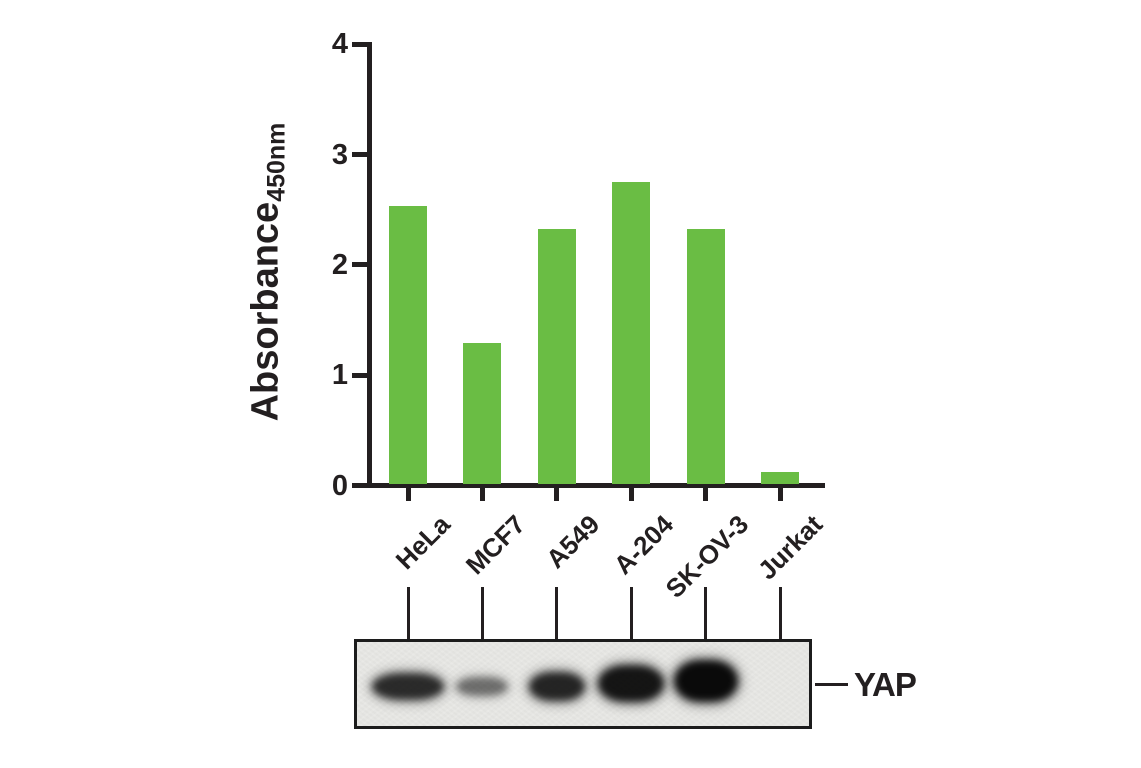  I want to click on bar-a549, so click(556, 356).